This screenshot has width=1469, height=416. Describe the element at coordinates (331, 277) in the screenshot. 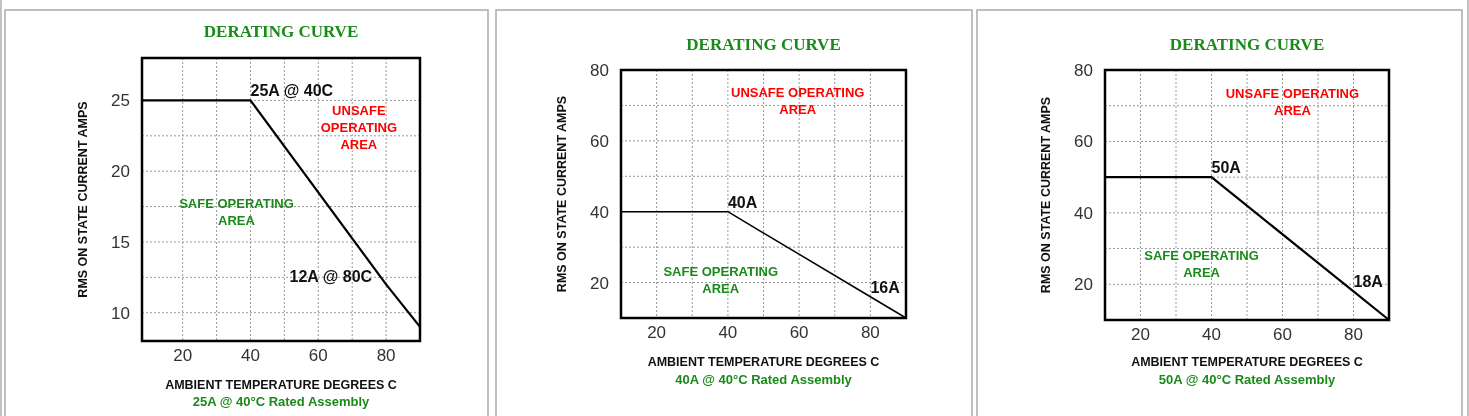

I see `data-label: 12A @ 80C` at that location.